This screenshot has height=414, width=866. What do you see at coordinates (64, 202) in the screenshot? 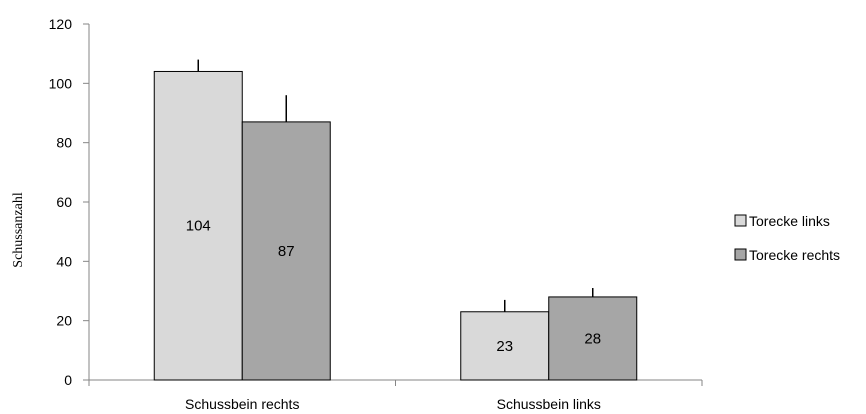
I see `y-tick-label: 60` at bounding box center [64, 202].